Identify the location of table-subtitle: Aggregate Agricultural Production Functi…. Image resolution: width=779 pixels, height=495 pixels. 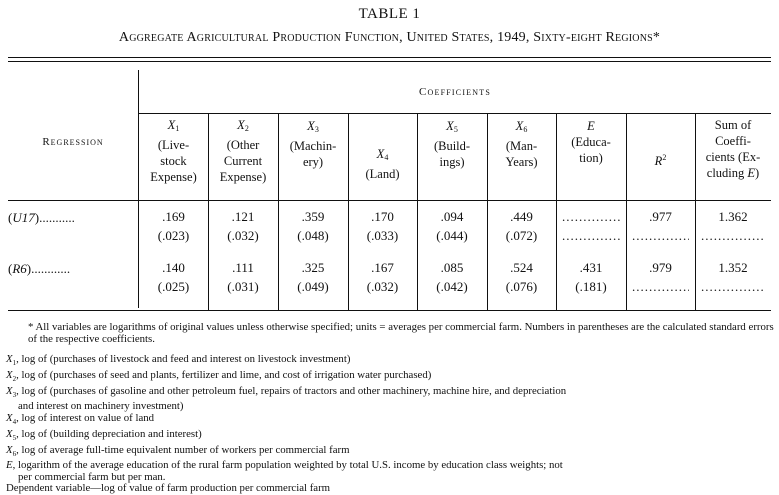
(389, 37).